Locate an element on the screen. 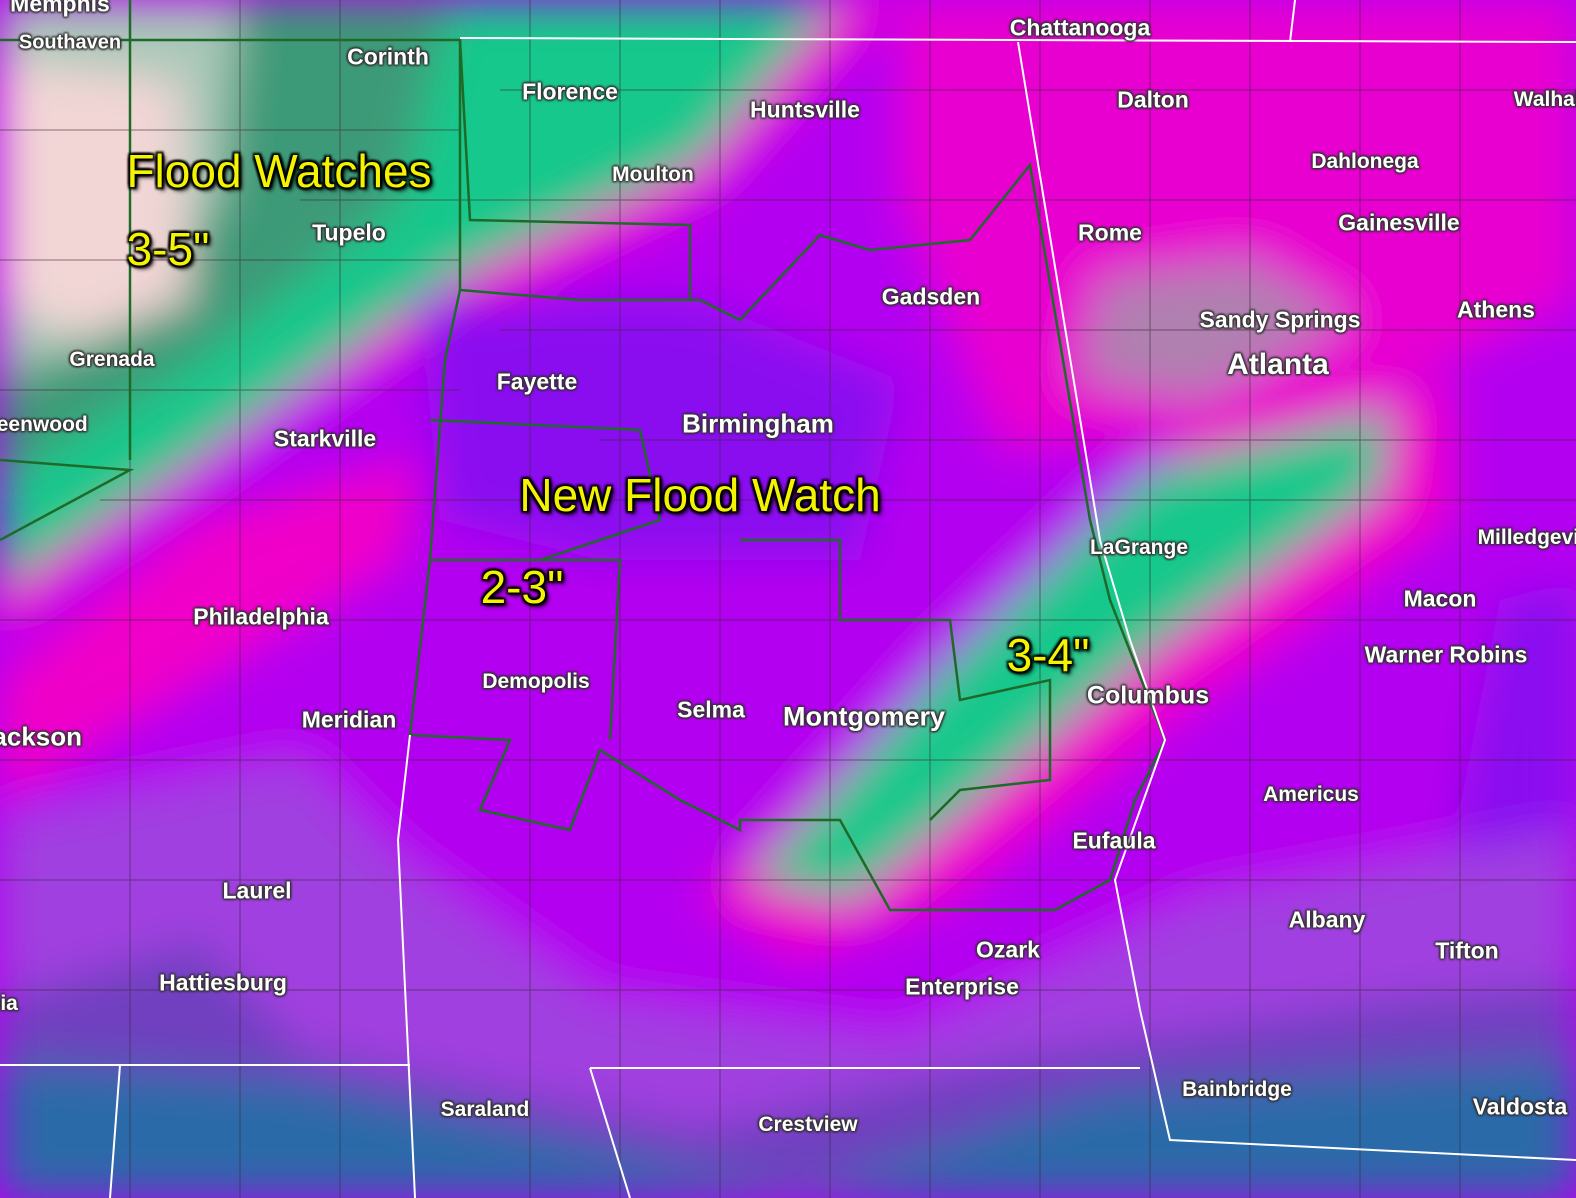 Image resolution: width=1576 pixels, height=1198 pixels. city-label: Macon is located at coordinates (1440, 598).